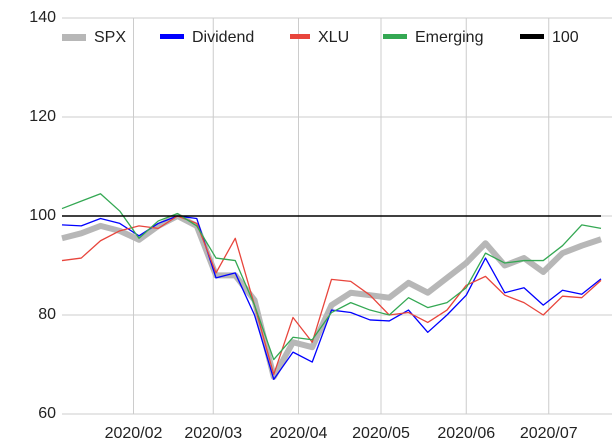 Image resolution: width=612 pixels, height=447 pixels. Describe the element at coordinates (565, 37) in the screenshot. I see `legend-label: 100` at that location.